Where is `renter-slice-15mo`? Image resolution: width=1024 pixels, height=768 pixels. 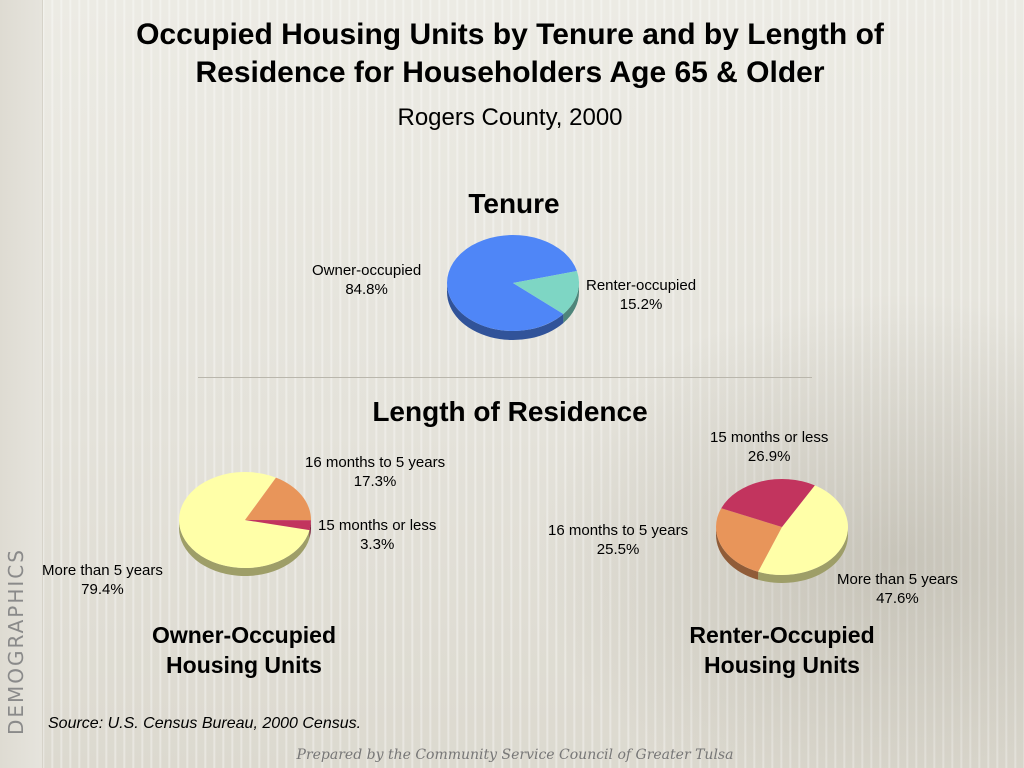 renter-slice-15mo is located at coordinates (768, 502).